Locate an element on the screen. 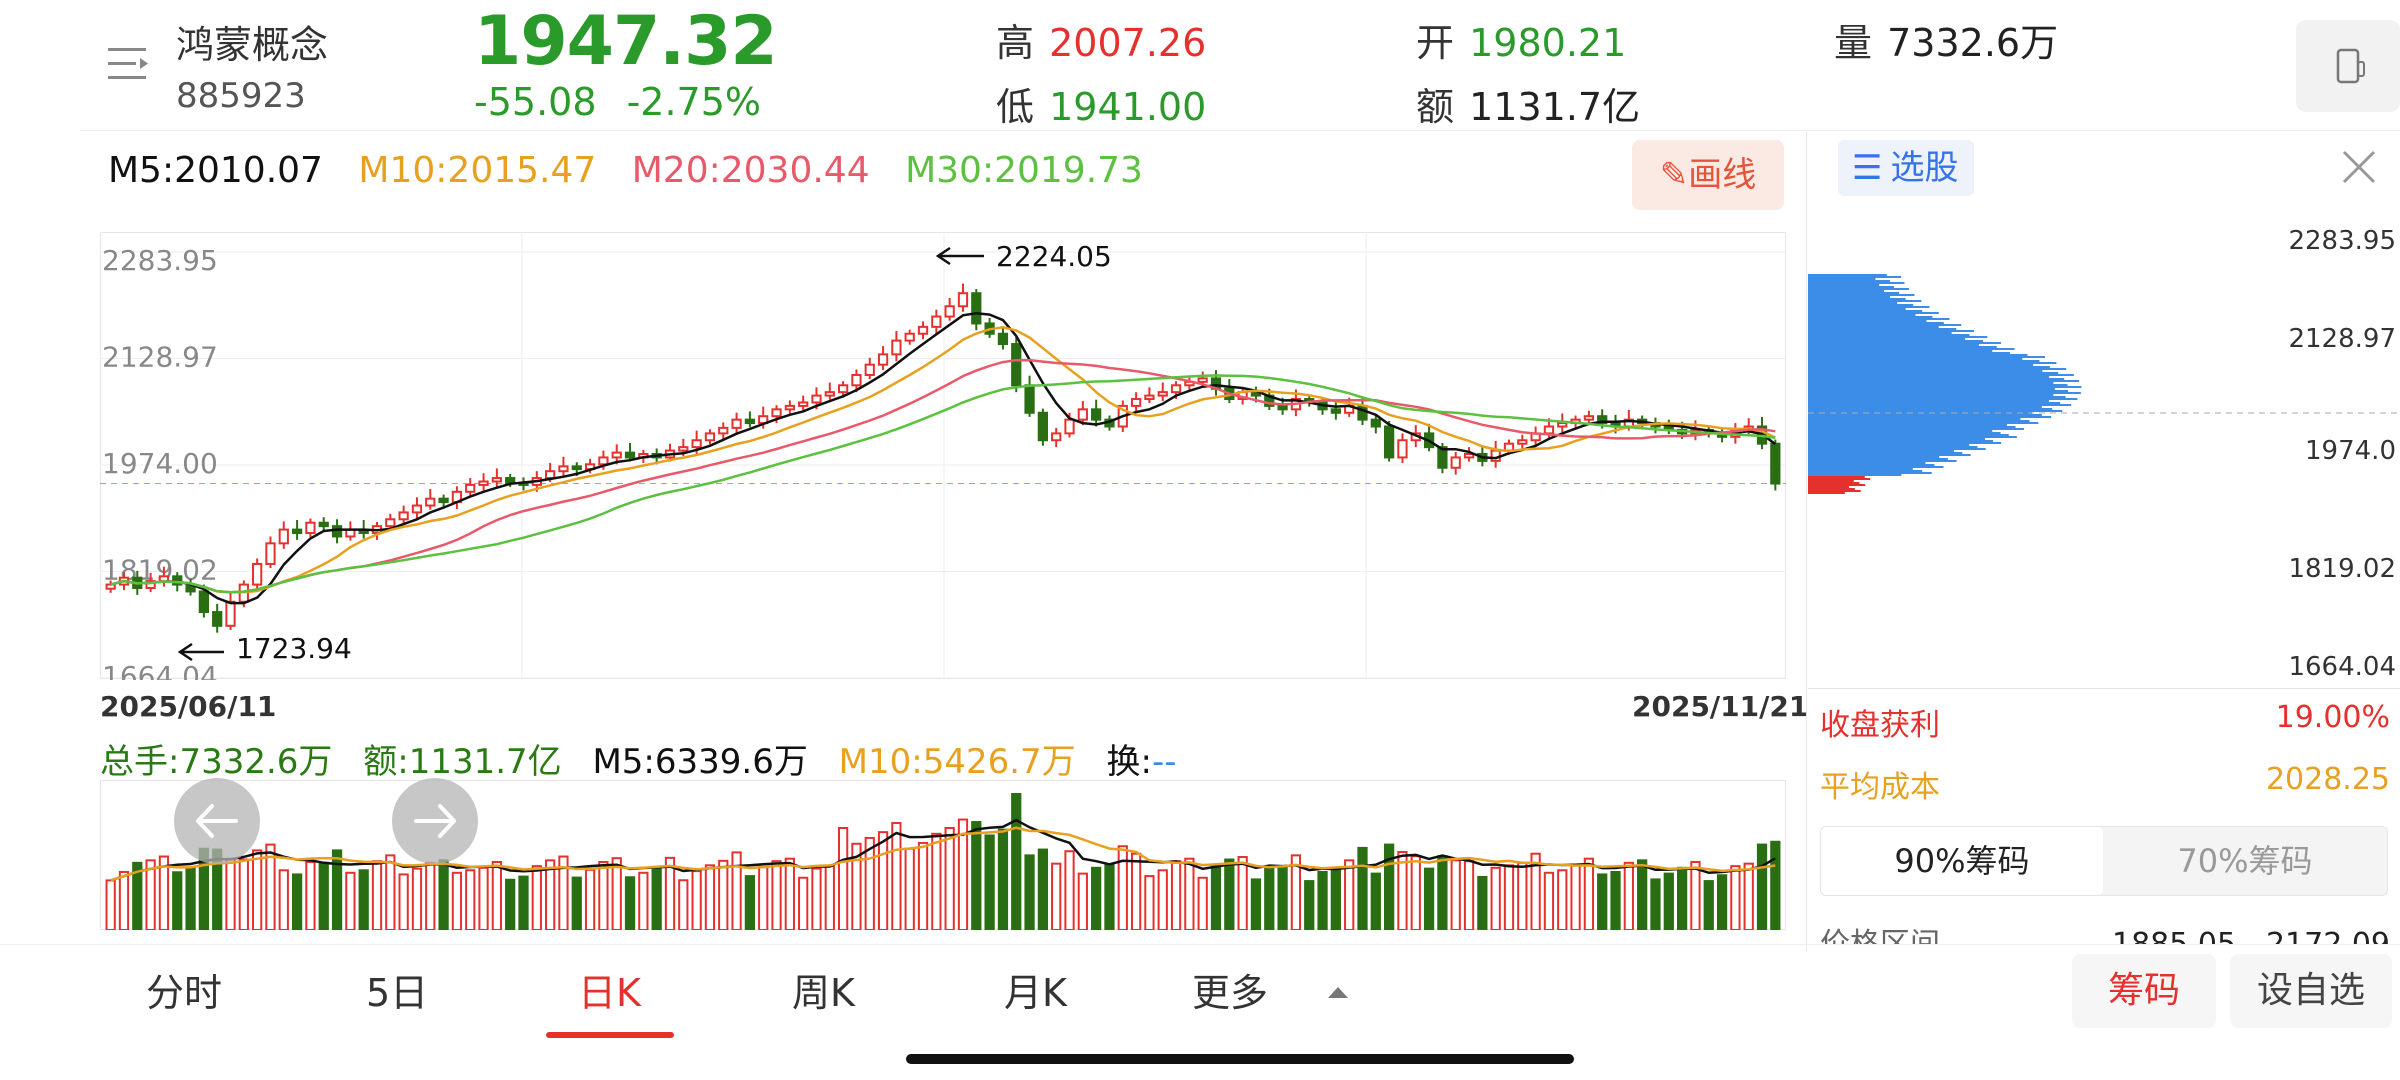 The width and height of the screenshot is (2400, 1080). tab-monthly-k: 月K is located at coordinates (1035, 993).